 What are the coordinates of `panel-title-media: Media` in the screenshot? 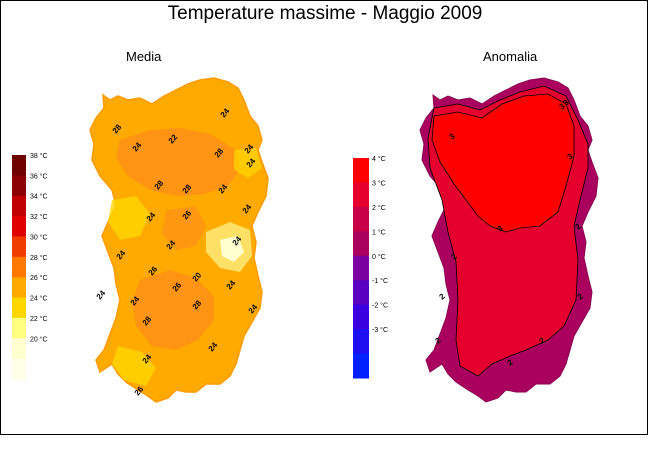 It's located at (144, 56).